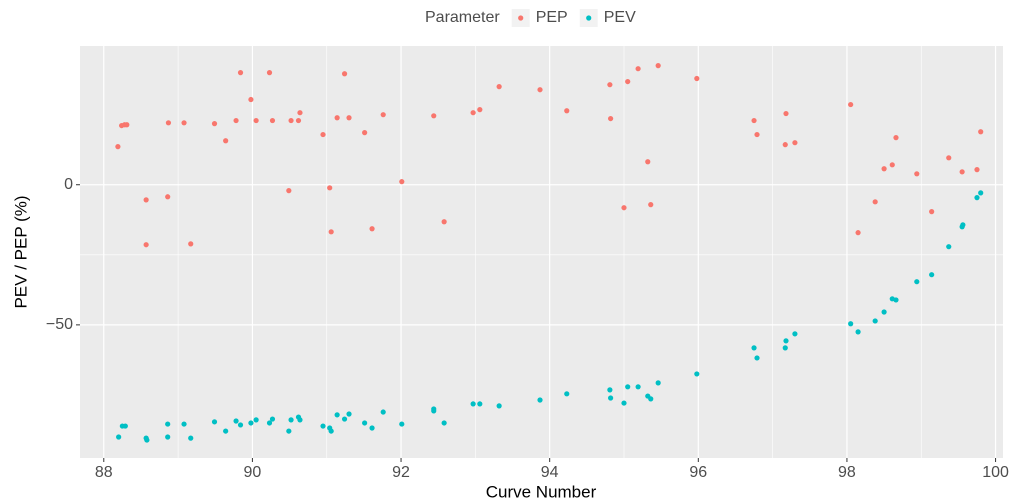 The width and height of the screenshot is (1015, 501). What do you see at coordinates (20, 251) in the screenshot?
I see `y-axis-title: PEV / PEP (%)` at bounding box center [20, 251].